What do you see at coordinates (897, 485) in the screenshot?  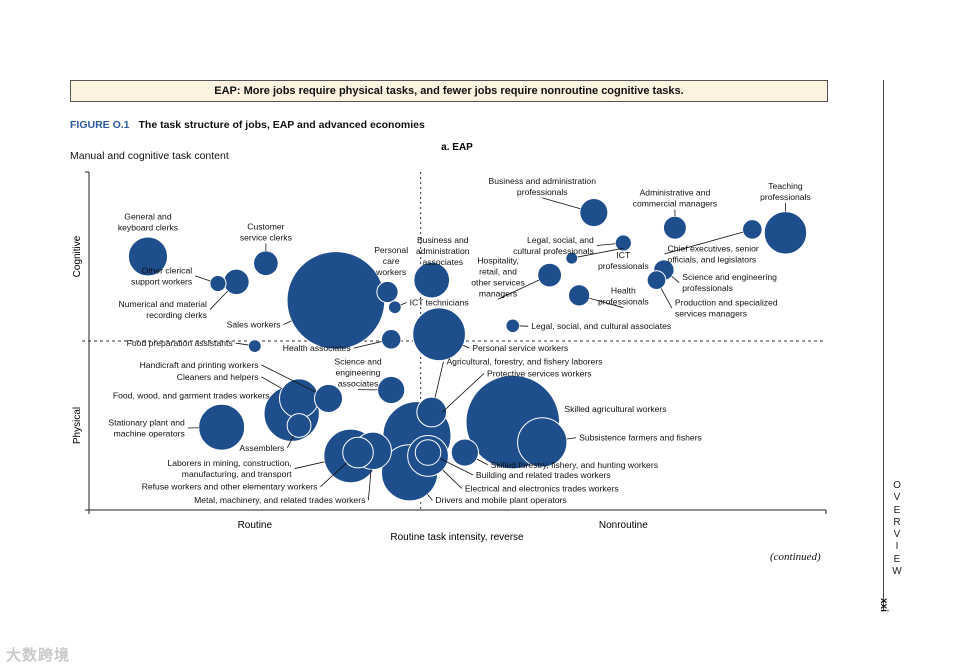 I see `section-side-letter: O` at bounding box center [897, 485].